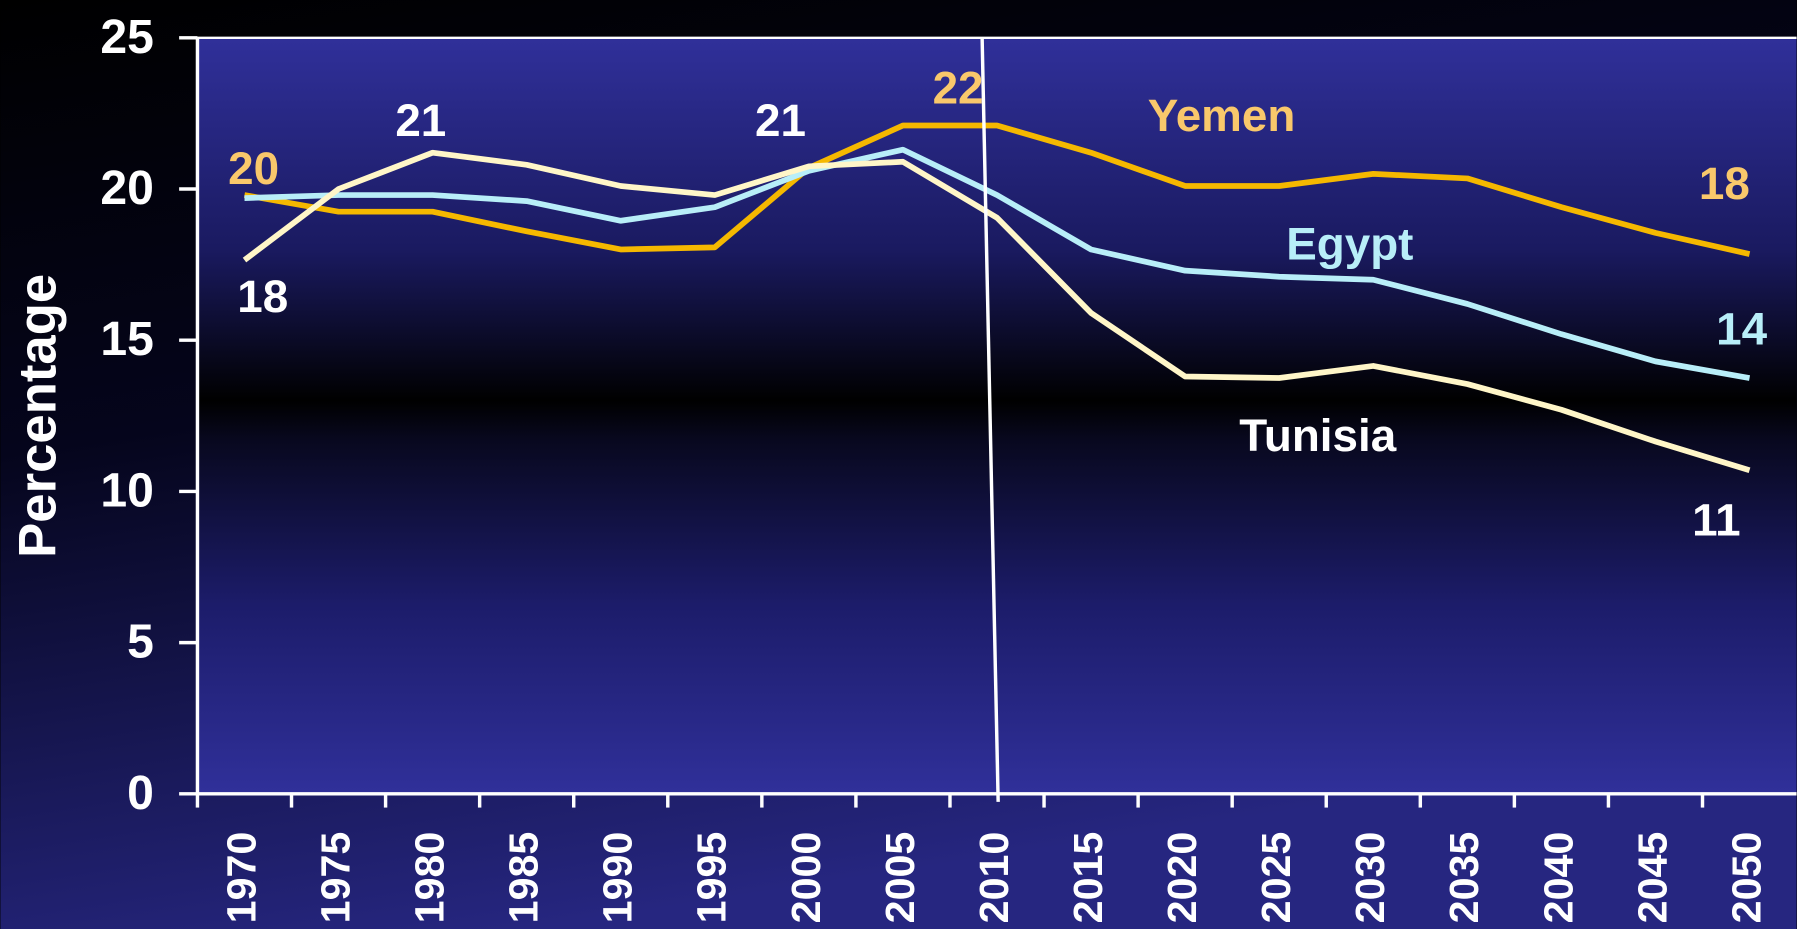 The width and height of the screenshot is (1797, 929). Describe the element at coordinates (335, 878) in the screenshot. I see `x-tick-label: 1975` at that location.